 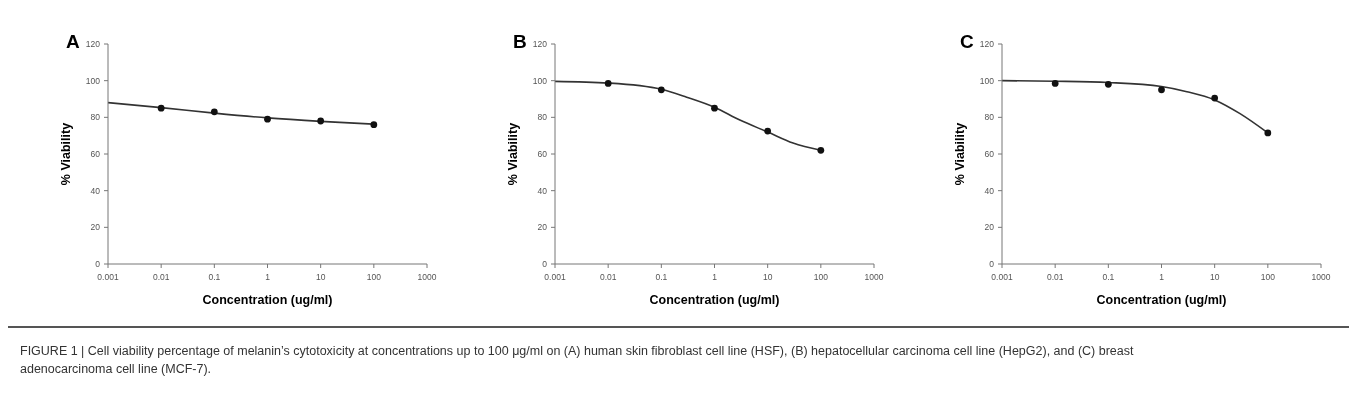 I want to click on caption: FIGURE 1 | Cell viability percentage of melanin’s cytotoxicity at concentrations up to 100 μg/ml on (A) human skin fibroblast cell line (HSF), (B) hepatocellular carcinoma cell line (HepG2), and (C) breast adenocarcinoma cell line (MCF-7)., so click(x=577, y=360).